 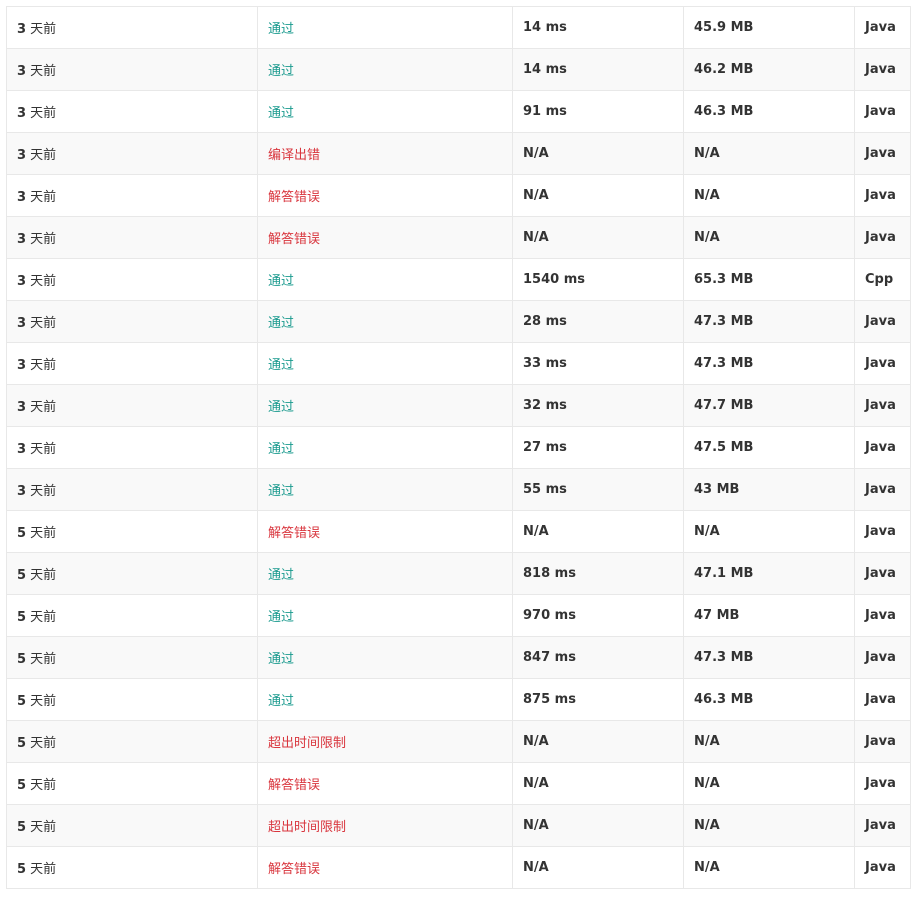 What do you see at coordinates (598, 615) in the screenshot?
I see `runtime-cell: 970 ms` at bounding box center [598, 615].